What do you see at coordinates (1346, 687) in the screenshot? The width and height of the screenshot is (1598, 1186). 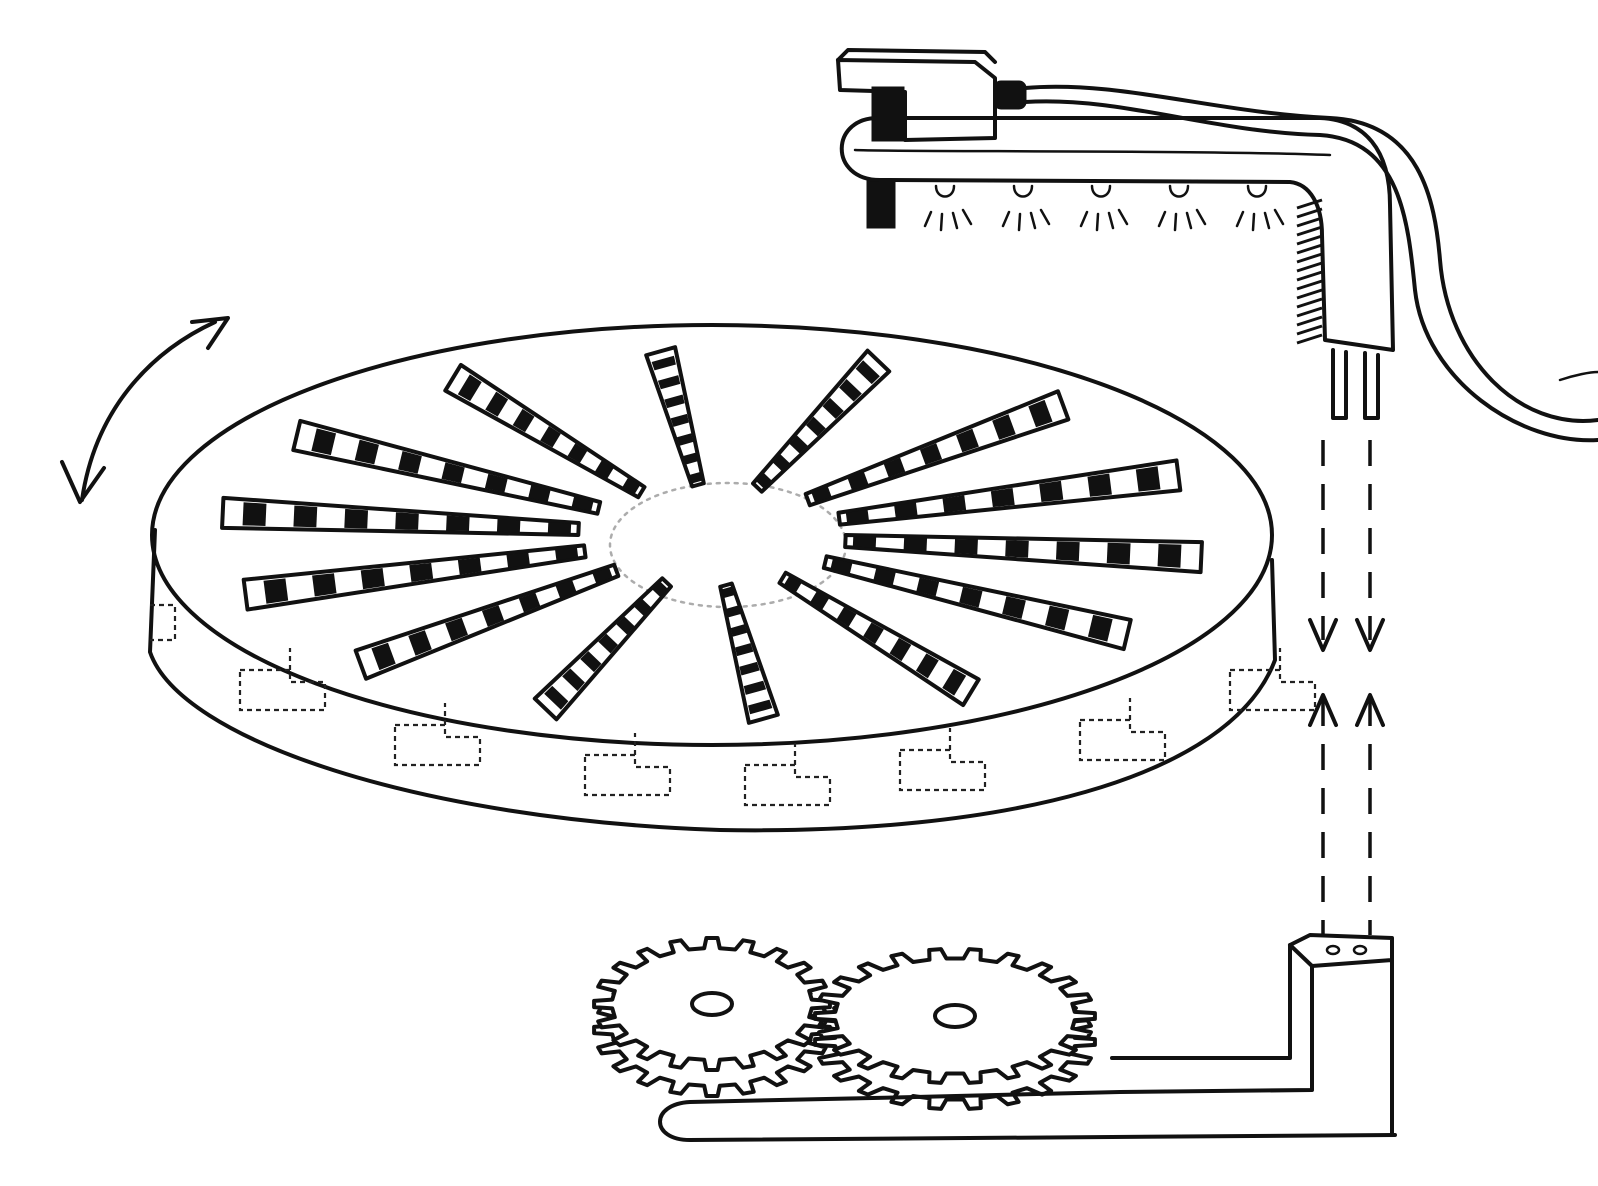 I see `dashed-alignment-arrows` at bounding box center [1346, 687].